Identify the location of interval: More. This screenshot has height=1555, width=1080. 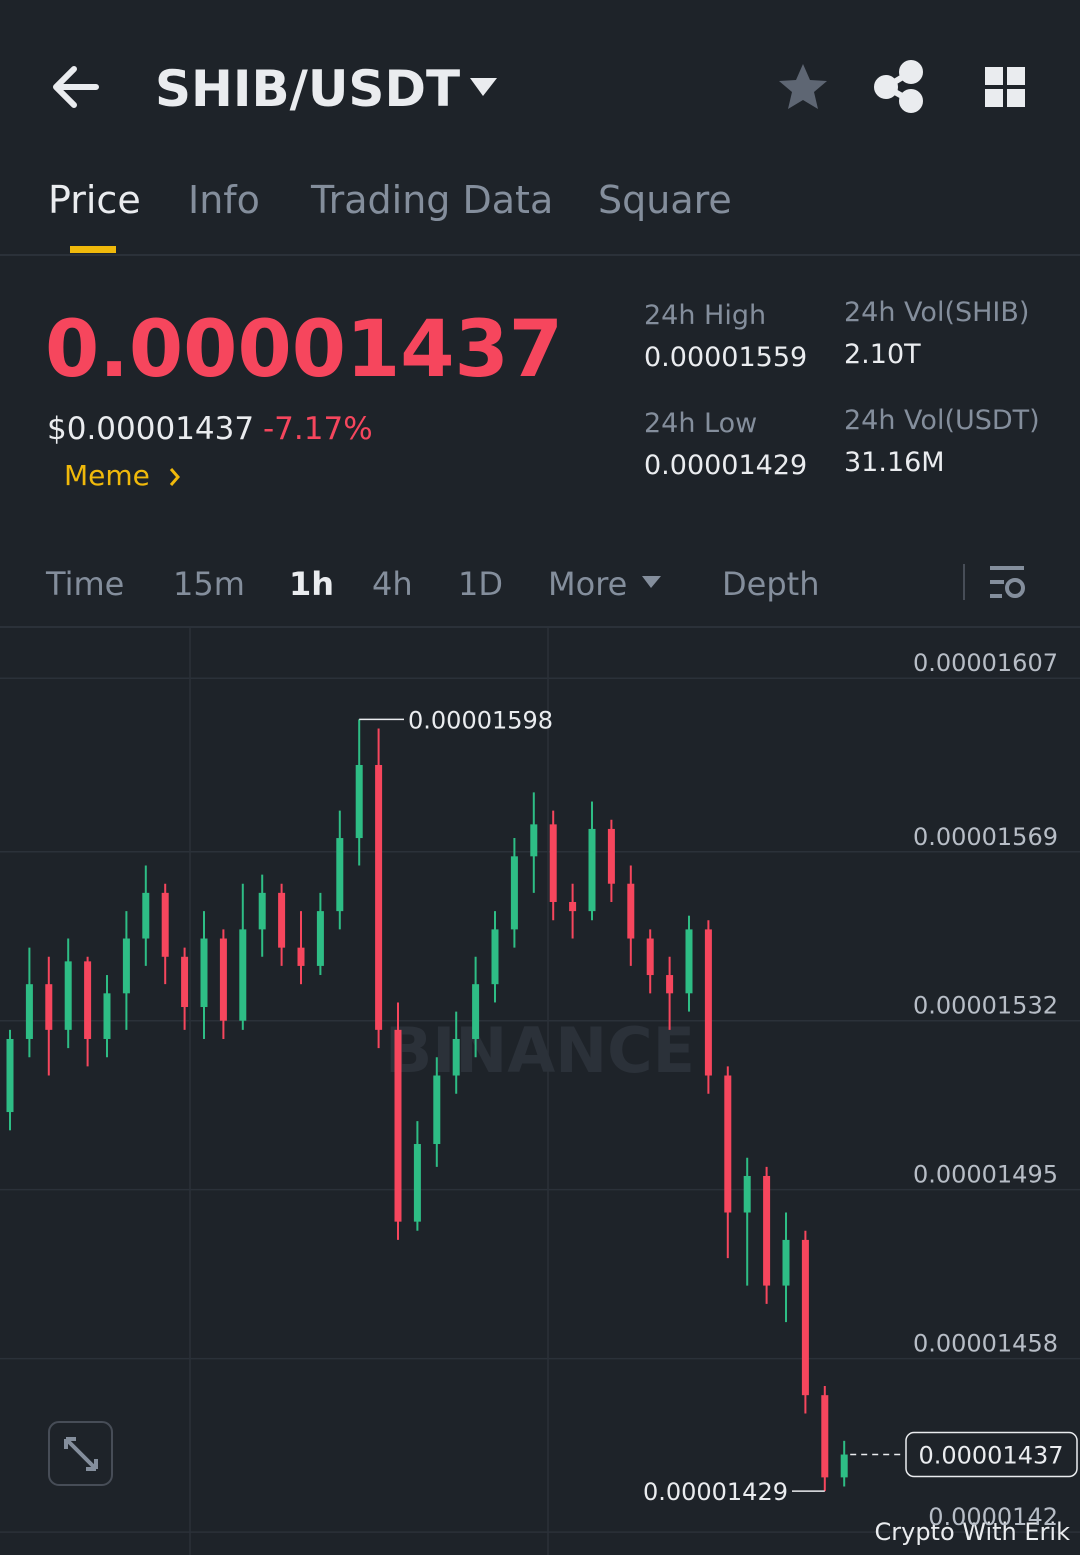
(588, 584).